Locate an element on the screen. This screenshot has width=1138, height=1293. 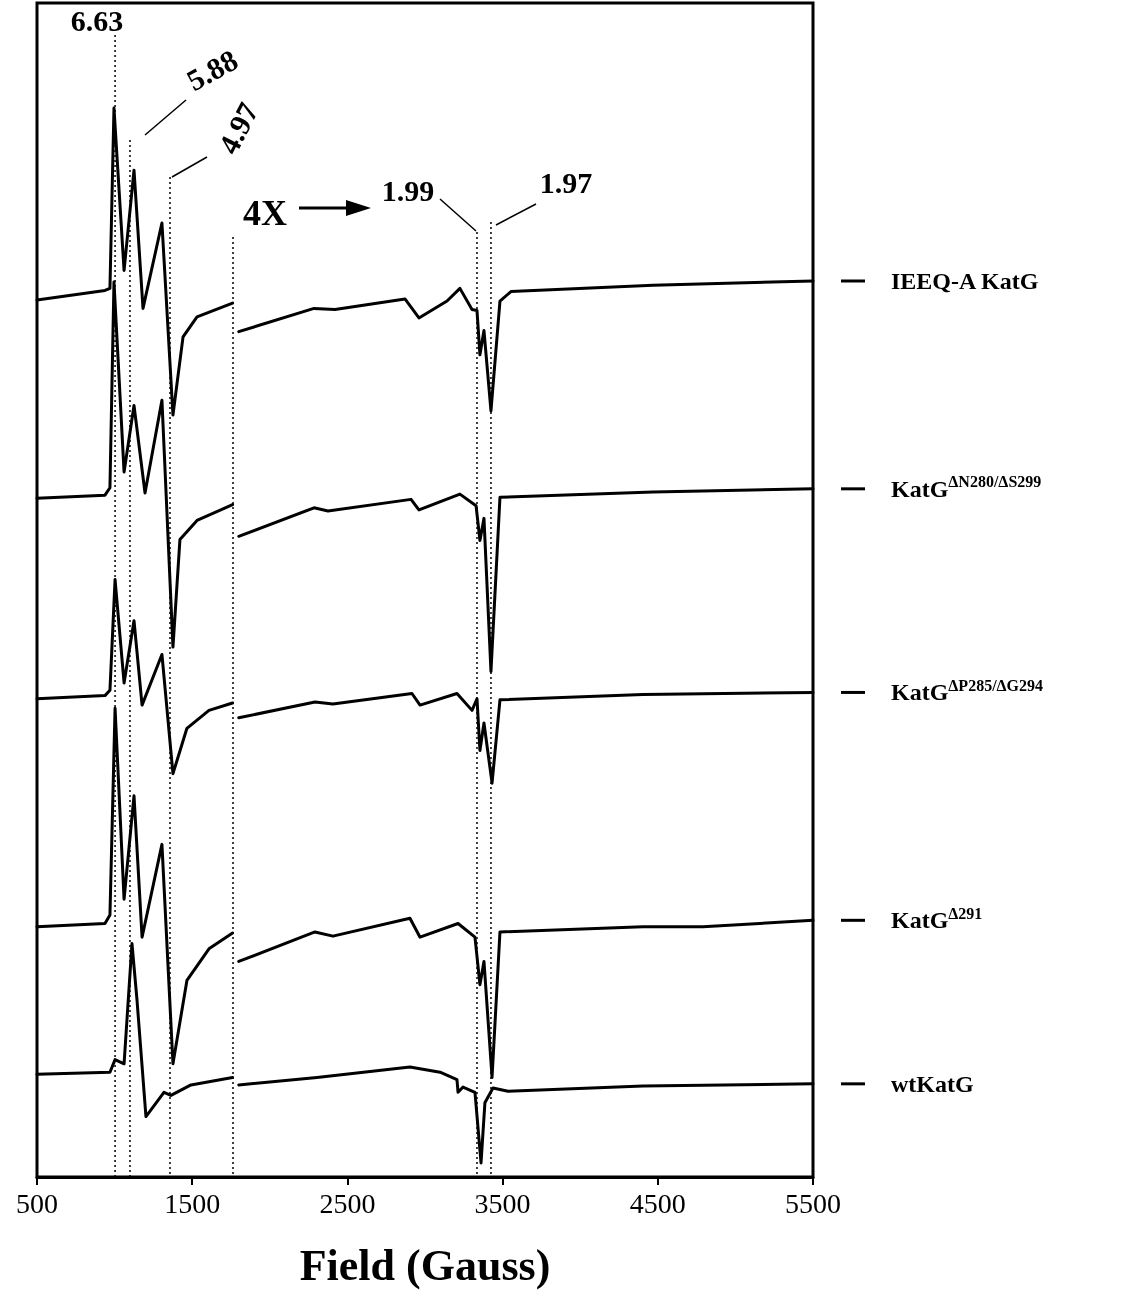
annotation: 1.97 is located at coordinates (566, 182).